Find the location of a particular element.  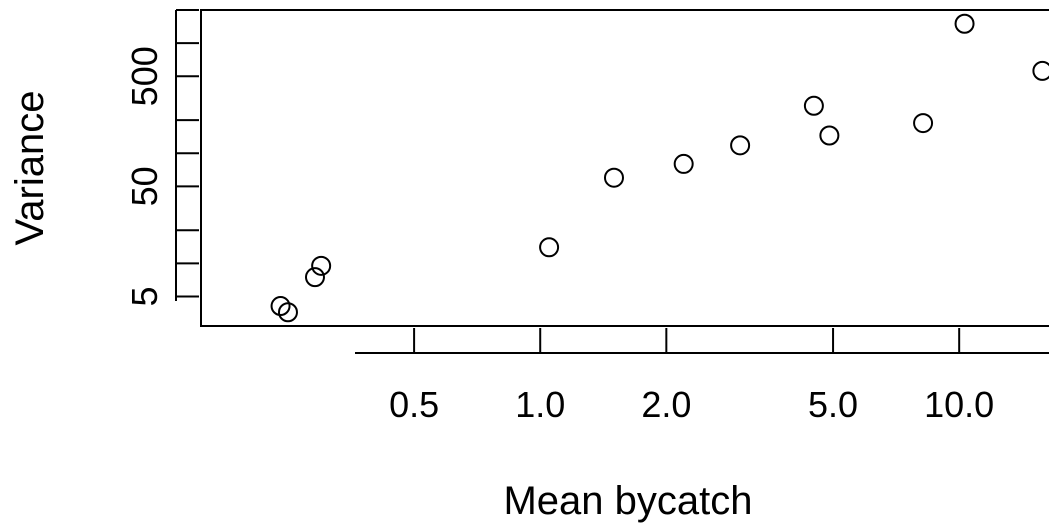

x-tick-label: 10.0 is located at coordinates (959, 404).